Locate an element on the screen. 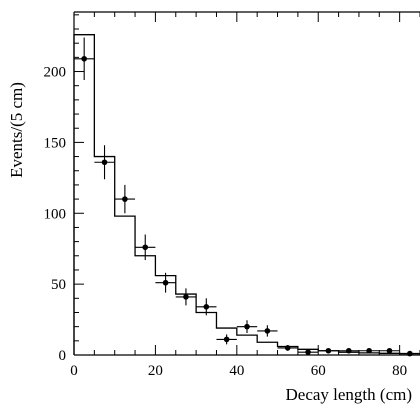 This screenshot has height=412, width=420. y-tick-label: 50 is located at coordinates (58, 285).